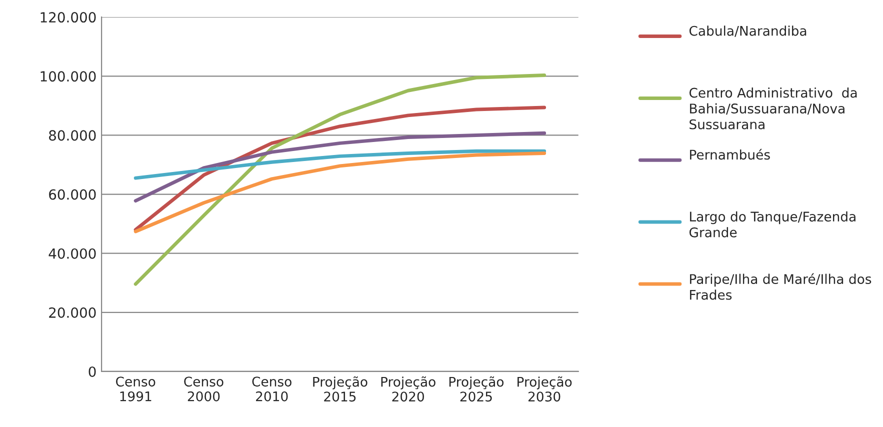  Describe the element at coordinates (781, 286) in the screenshot. I see `legend-label: Paripe/Ilha de Maré/Ilha dos Frades` at that location.